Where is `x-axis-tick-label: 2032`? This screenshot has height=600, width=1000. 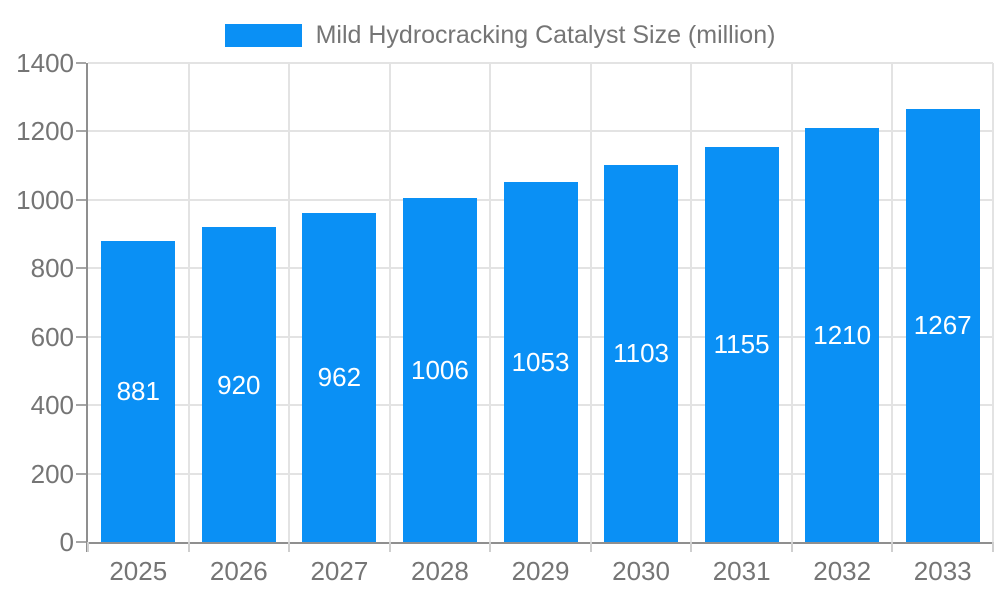 x-axis-tick-label: 2032 is located at coordinates (842, 571).